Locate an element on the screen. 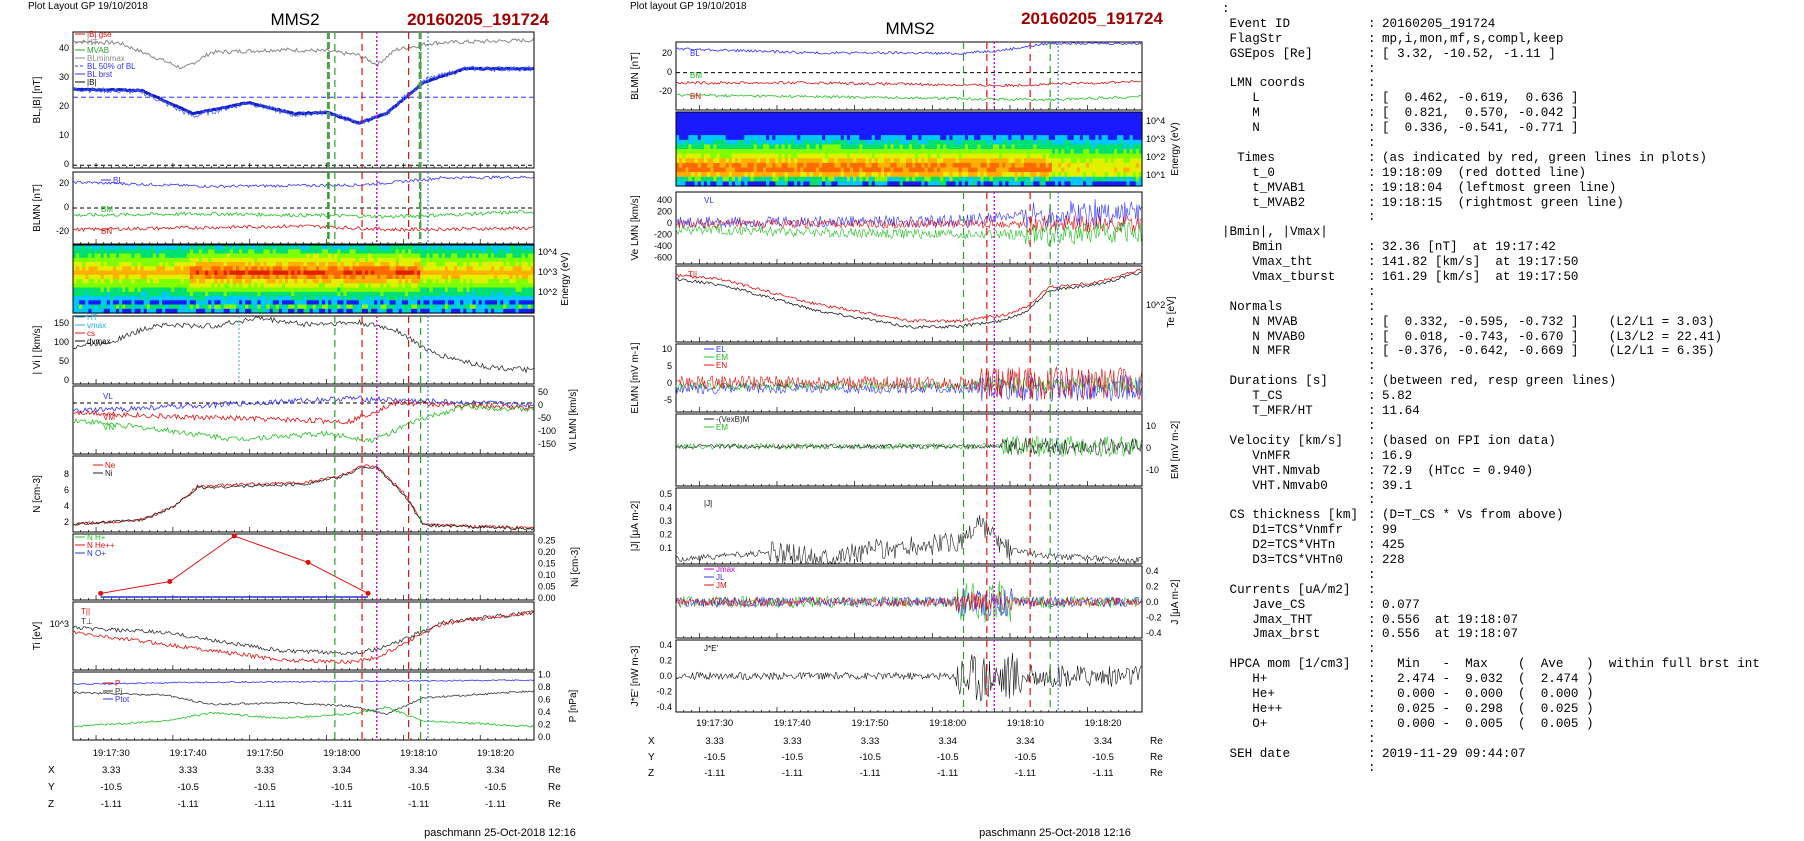 This screenshot has width=1804, height=841. legend-entry: N O+ is located at coordinates (96, 553).